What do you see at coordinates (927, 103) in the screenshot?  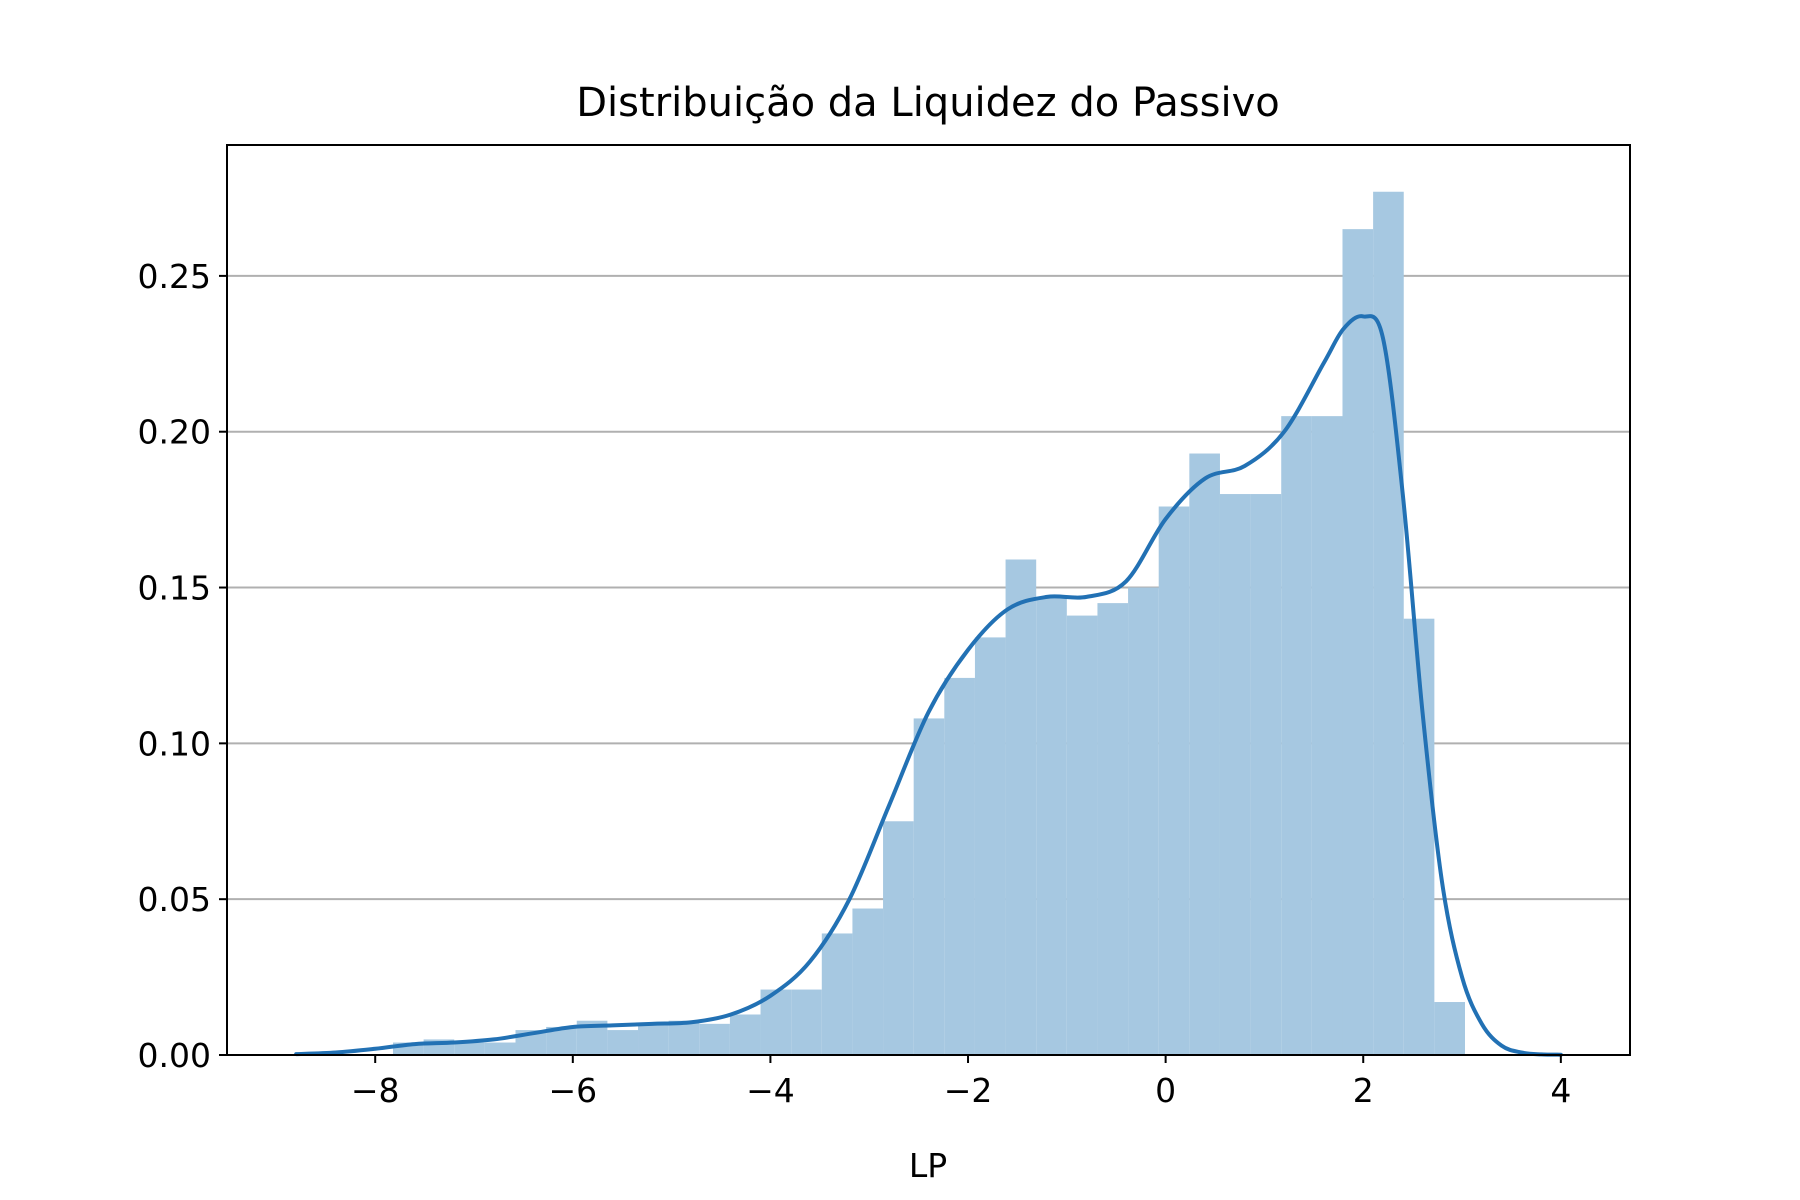 I see `chart-title: Distribuição da Liquidez do Passivo` at bounding box center [927, 103].